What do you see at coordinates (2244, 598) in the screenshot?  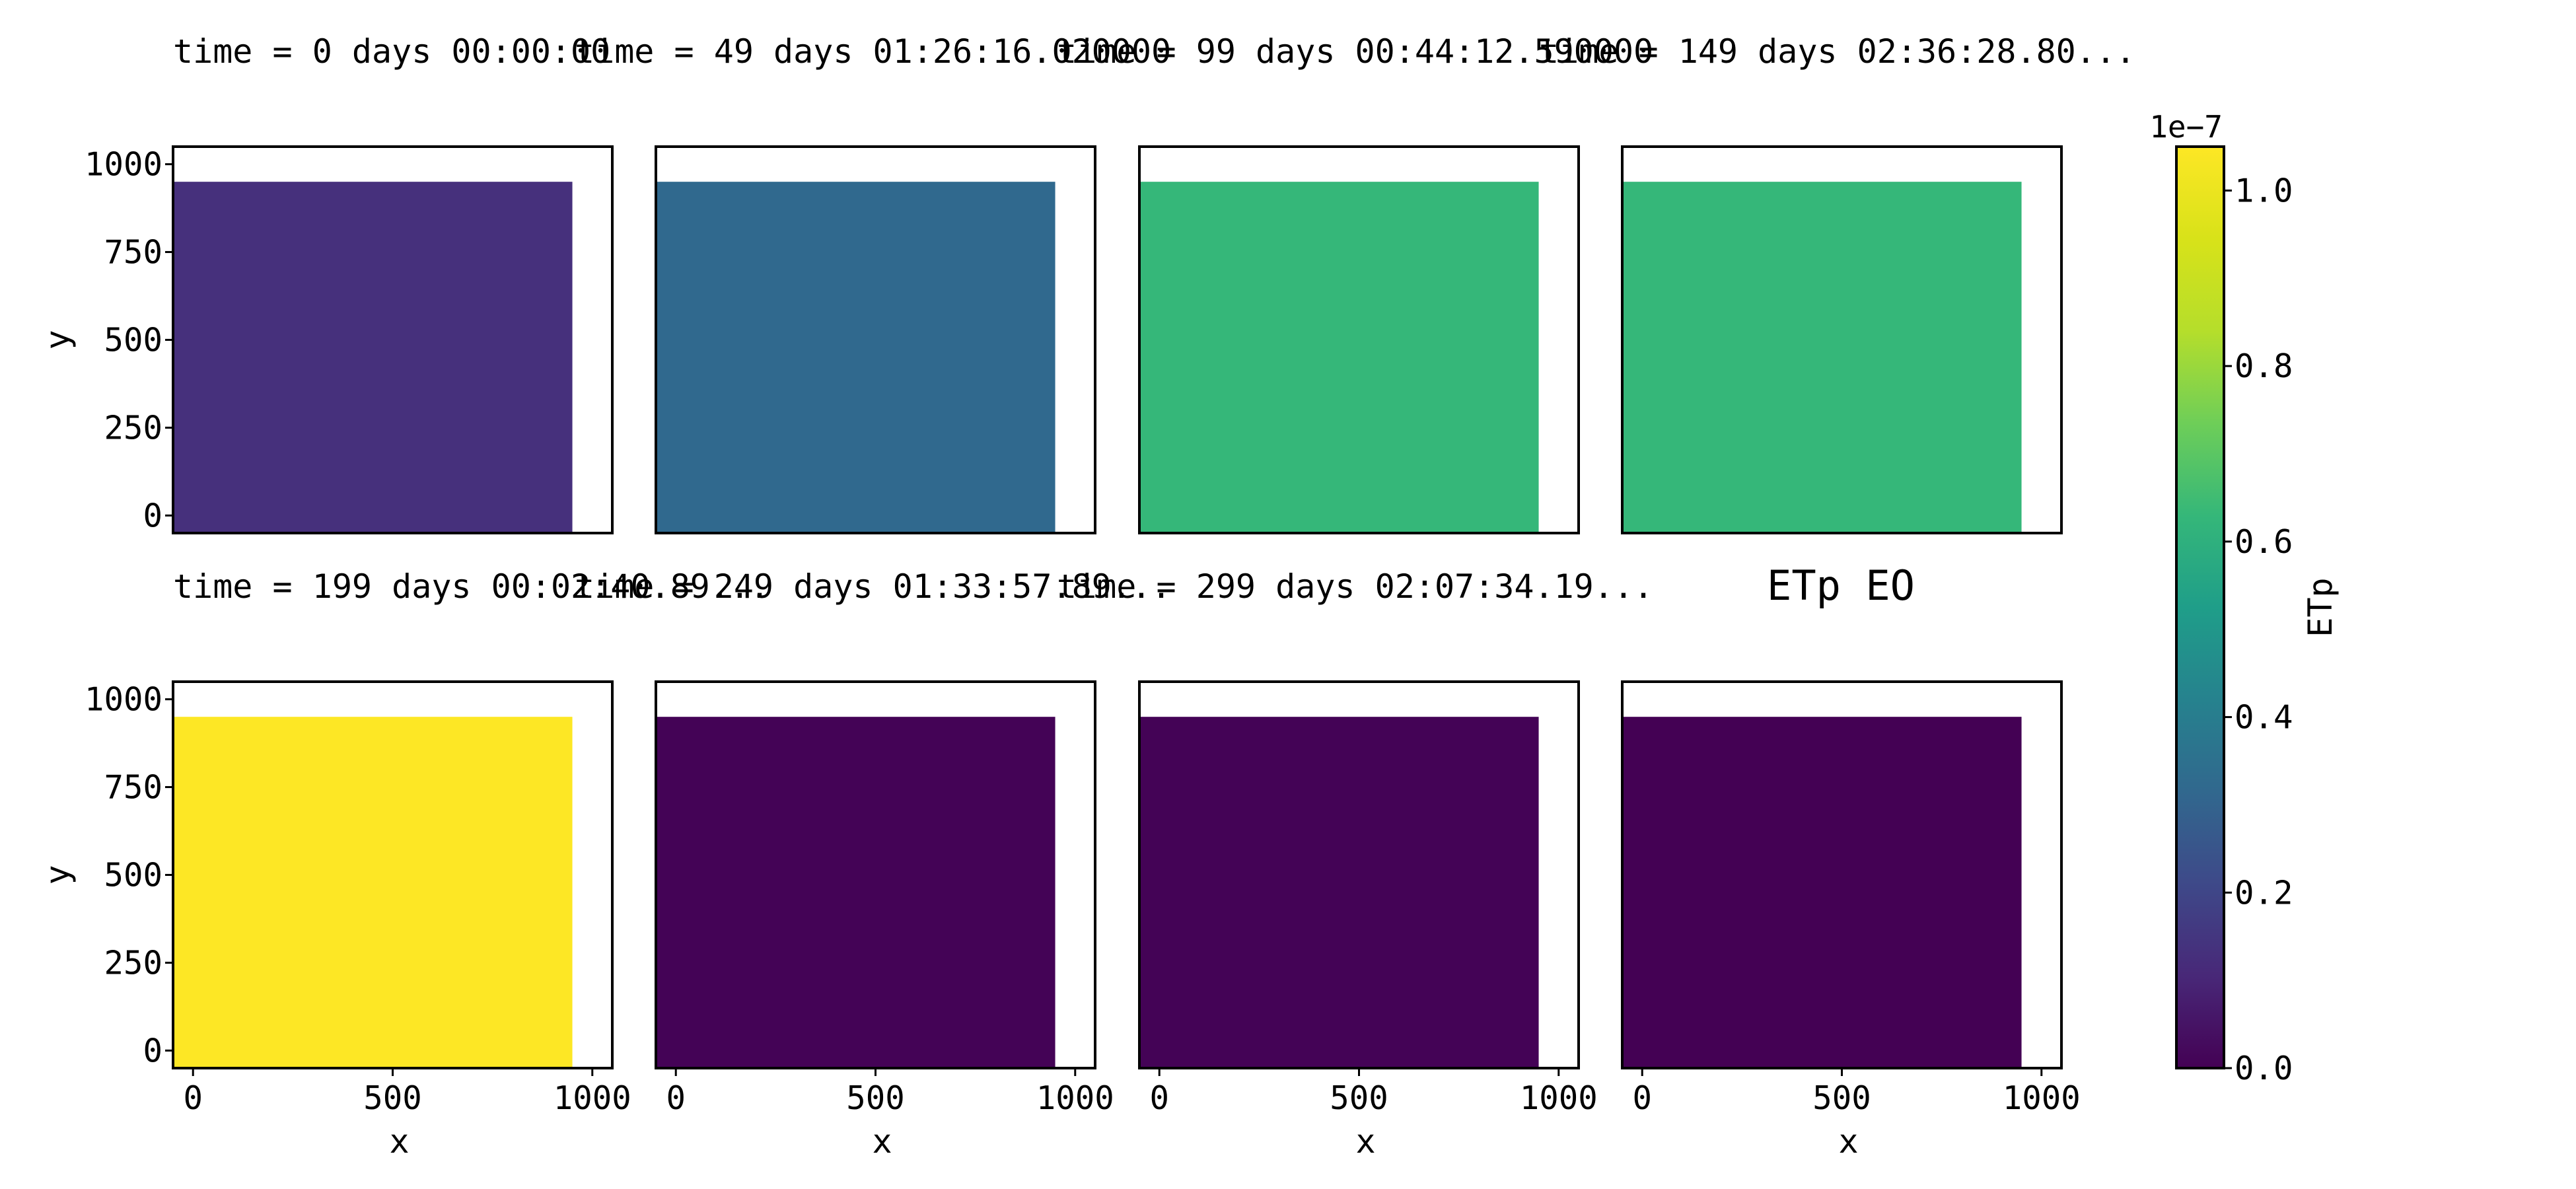 I see `colorbar: 0.0 0.2 0.4 0.6 0.8 1.0 1e−7 ETp` at bounding box center [2244, 598].